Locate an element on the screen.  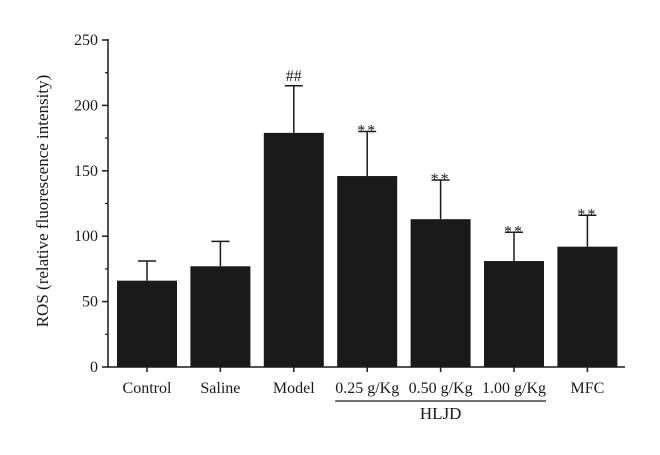
y-tick-label: 200 is located at coordinates (86, 105).